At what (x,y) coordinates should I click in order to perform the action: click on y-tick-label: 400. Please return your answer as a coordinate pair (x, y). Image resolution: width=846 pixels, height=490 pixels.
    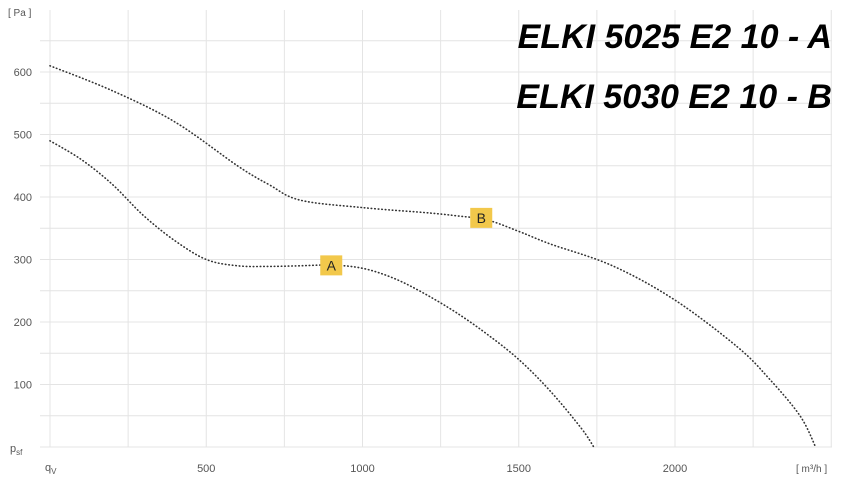
    Looking at the image, I should click on (23, 198).